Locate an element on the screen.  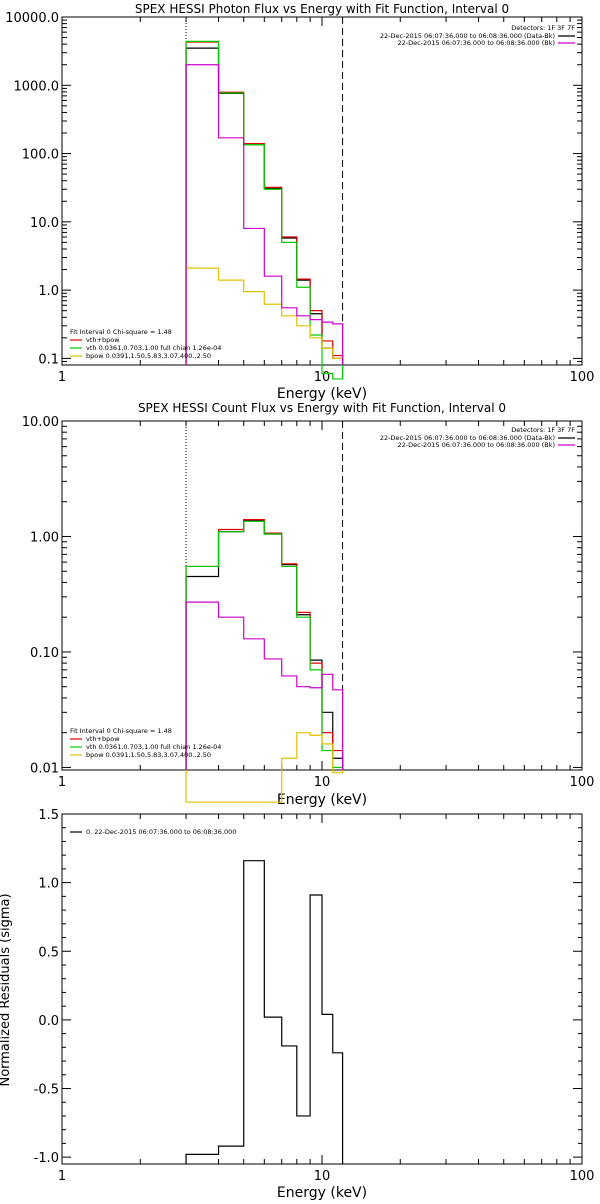
y-tick-label: 100.0 is located at coordinates (40, 155).